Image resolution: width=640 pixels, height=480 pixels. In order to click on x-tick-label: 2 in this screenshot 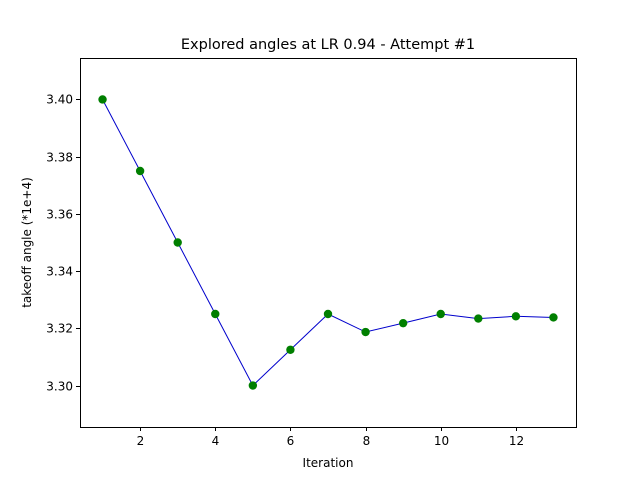, I will do `click(141, 441)`.